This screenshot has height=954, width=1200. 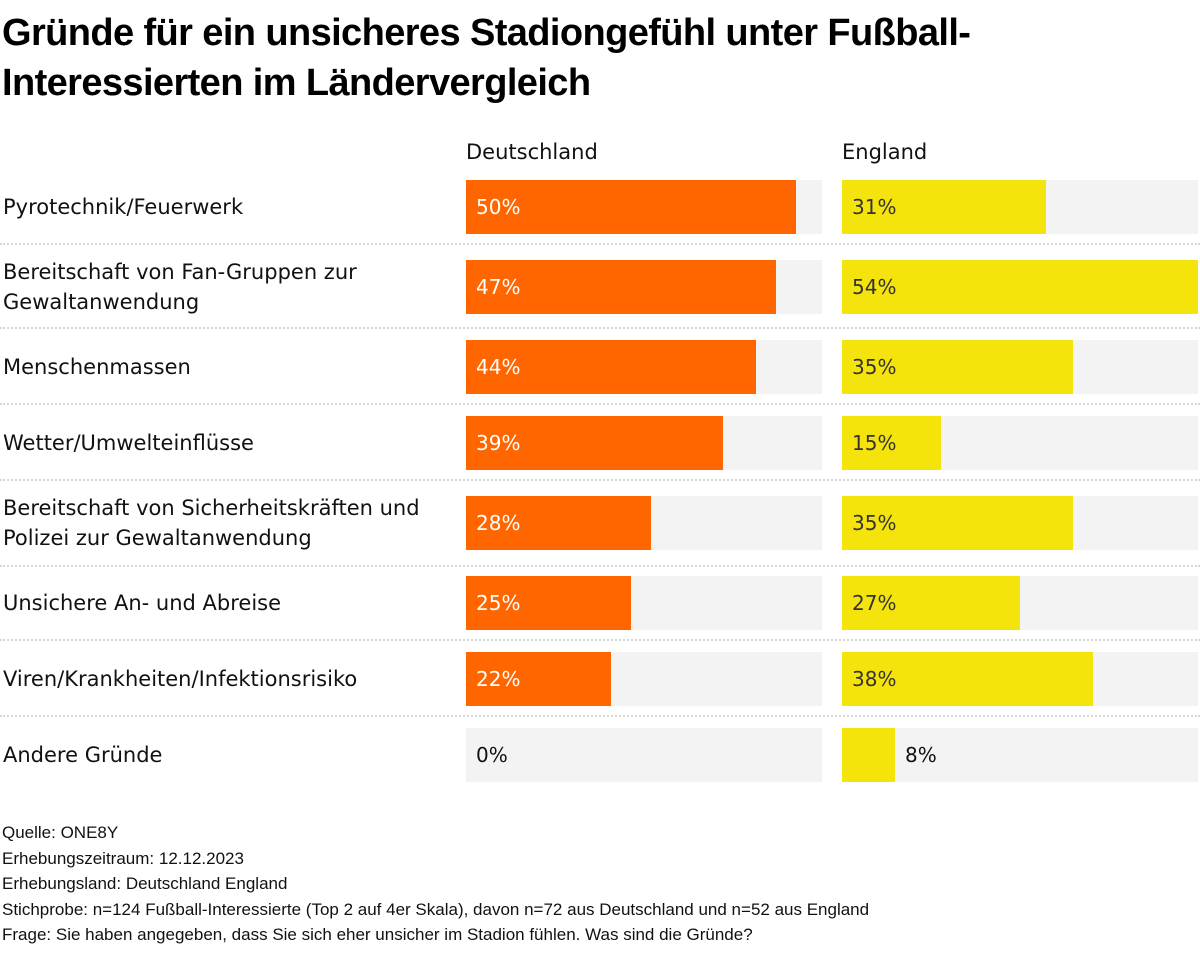 I want to click on value-label-de: 22%, so click(x=498, y=679).